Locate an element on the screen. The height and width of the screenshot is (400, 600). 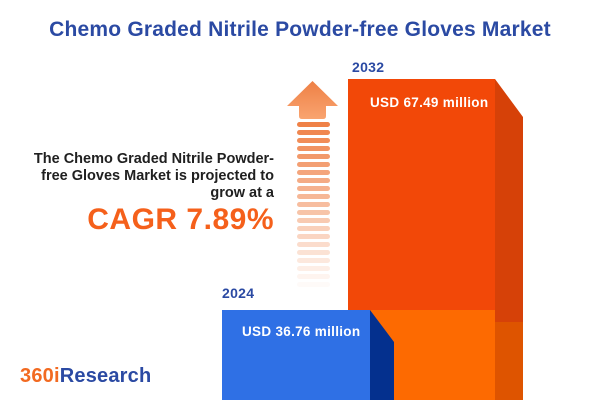
bar-2024-front is located at coordinates (296, 355).